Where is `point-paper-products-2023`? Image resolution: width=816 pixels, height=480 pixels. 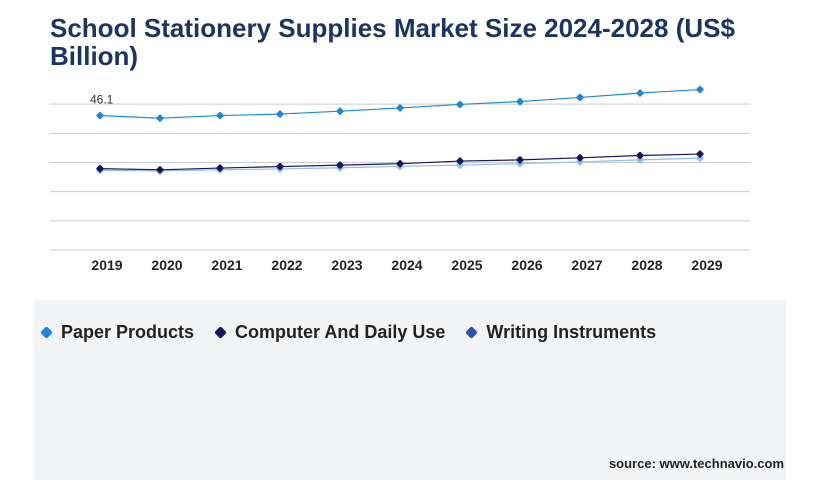
point-paper-products-2023 is located at coordinates (340, 111).